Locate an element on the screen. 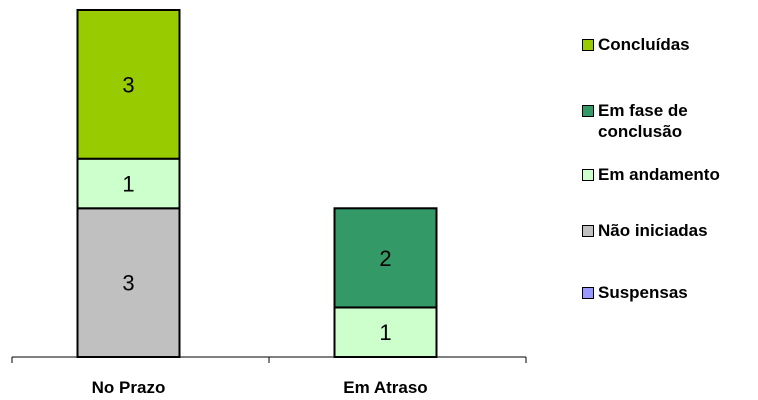 The image size is (758, 400). legend-label: Concluídas is located at coordinates (644, 44).